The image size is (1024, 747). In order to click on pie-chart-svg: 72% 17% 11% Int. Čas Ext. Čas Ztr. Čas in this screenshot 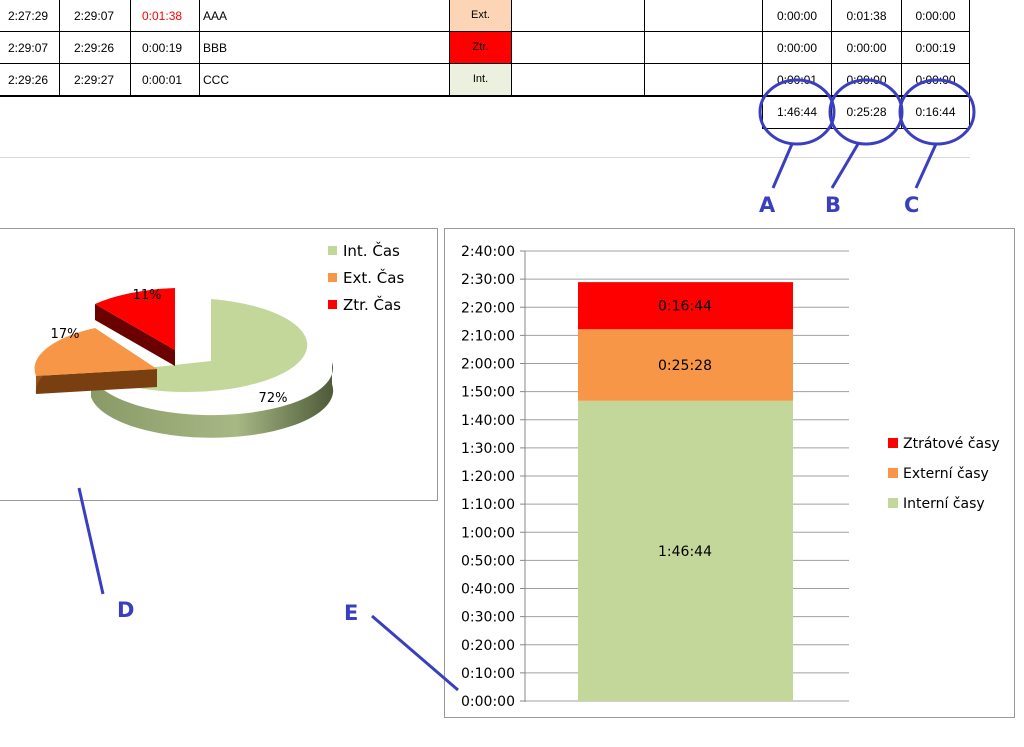, I will do `click(219, 339)`.